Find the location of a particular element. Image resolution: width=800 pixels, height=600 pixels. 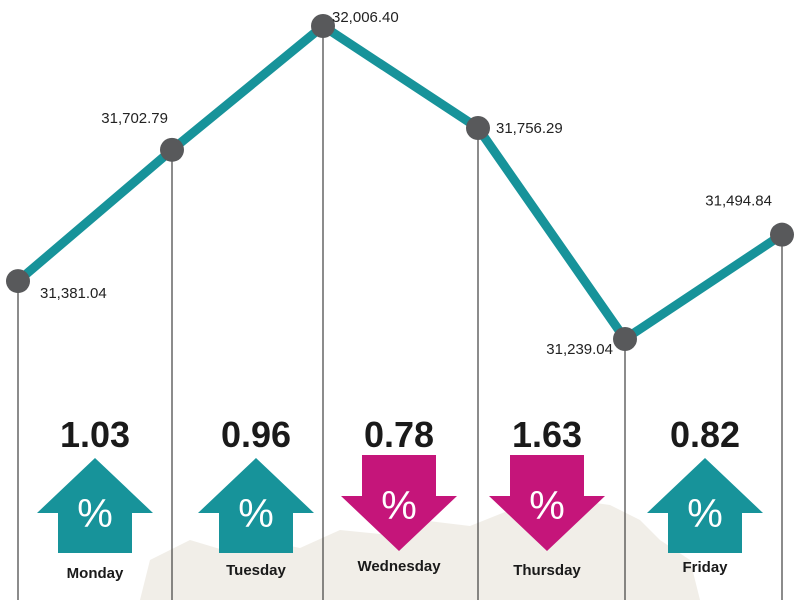

day-change-tuesday: 0.96% Tuesday is located at coordinates (256, 496).